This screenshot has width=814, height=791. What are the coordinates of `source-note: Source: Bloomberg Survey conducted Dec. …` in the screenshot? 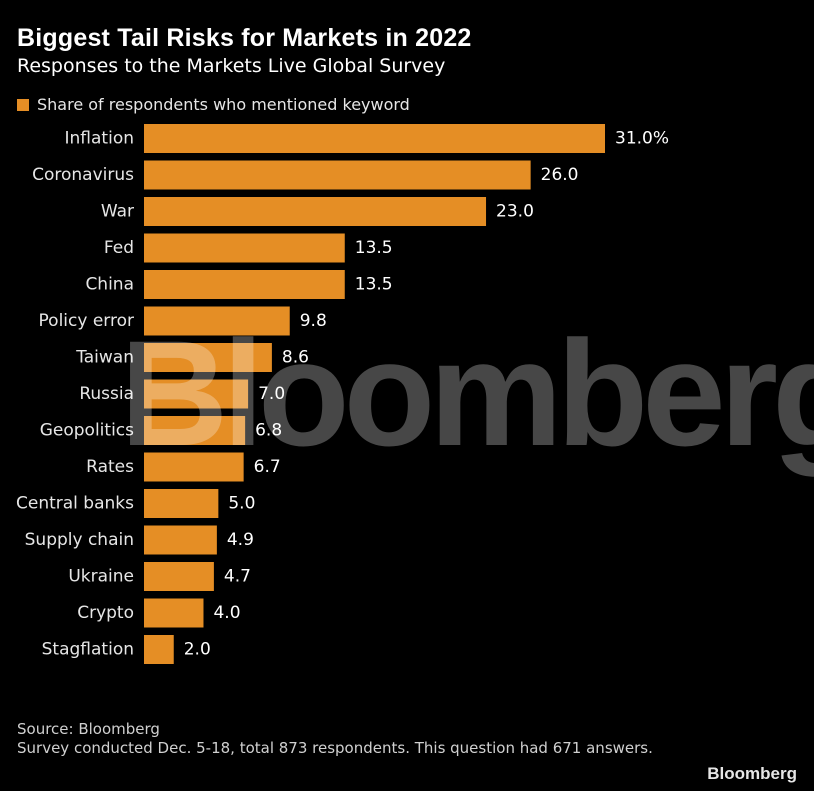 It's located at (337, 739).